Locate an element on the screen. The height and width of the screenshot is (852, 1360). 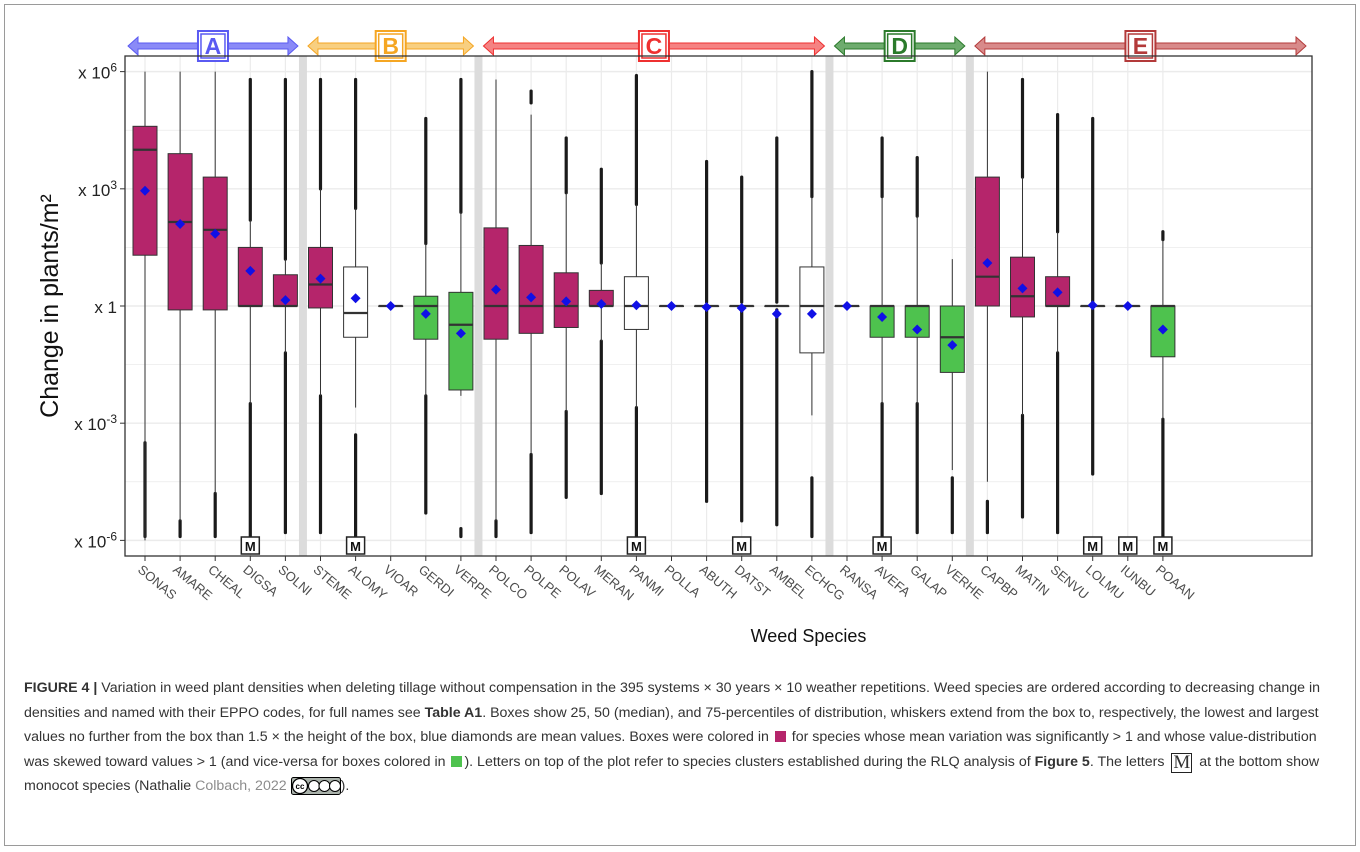
mean-diamond-abuth is located at coordinates (706, 307).